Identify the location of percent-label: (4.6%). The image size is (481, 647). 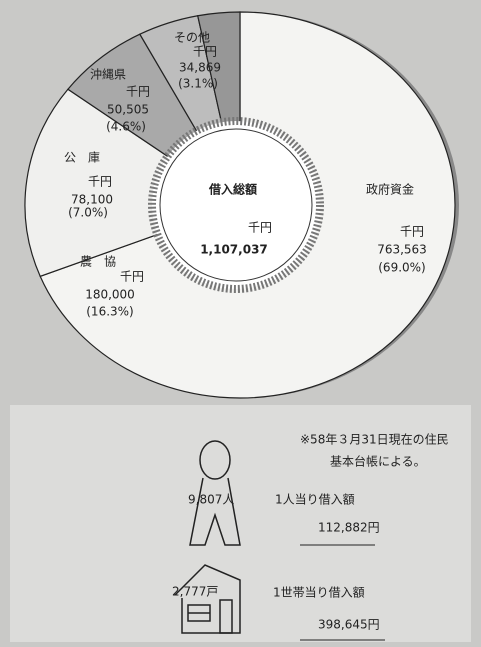
(126, 127).